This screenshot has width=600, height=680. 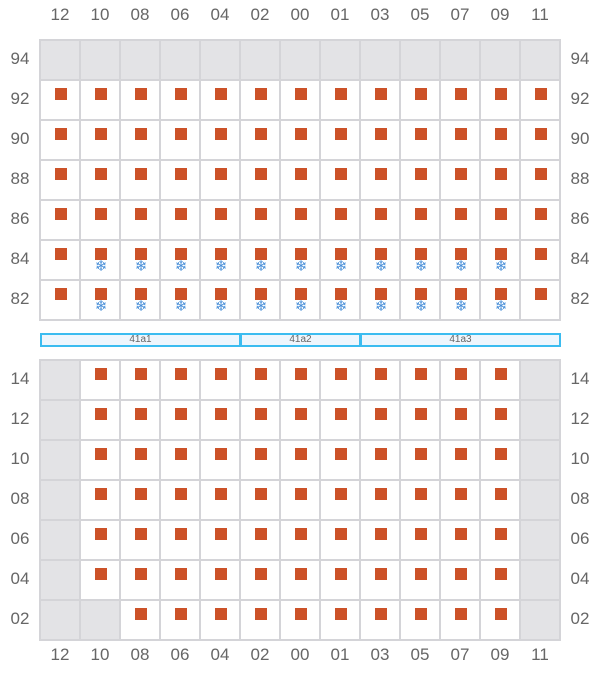 I want to click on segment-bar: 41a1, so click(x=140, y=340).